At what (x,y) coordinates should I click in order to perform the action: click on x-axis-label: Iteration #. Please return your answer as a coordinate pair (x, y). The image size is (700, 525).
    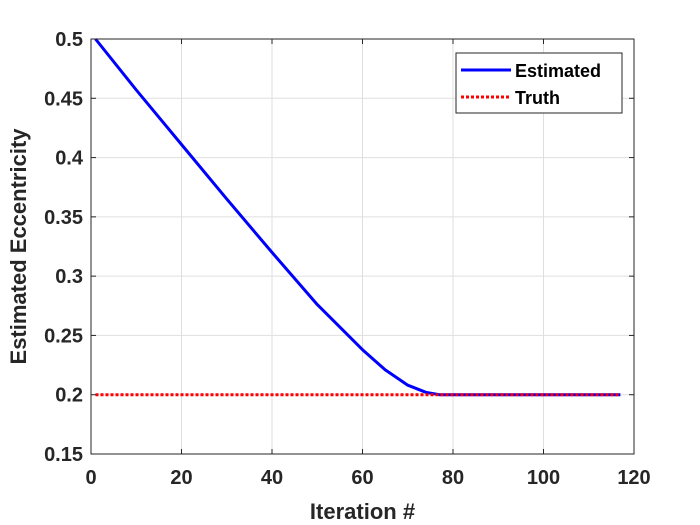
    Looking at the image, I should click on (362, 511).